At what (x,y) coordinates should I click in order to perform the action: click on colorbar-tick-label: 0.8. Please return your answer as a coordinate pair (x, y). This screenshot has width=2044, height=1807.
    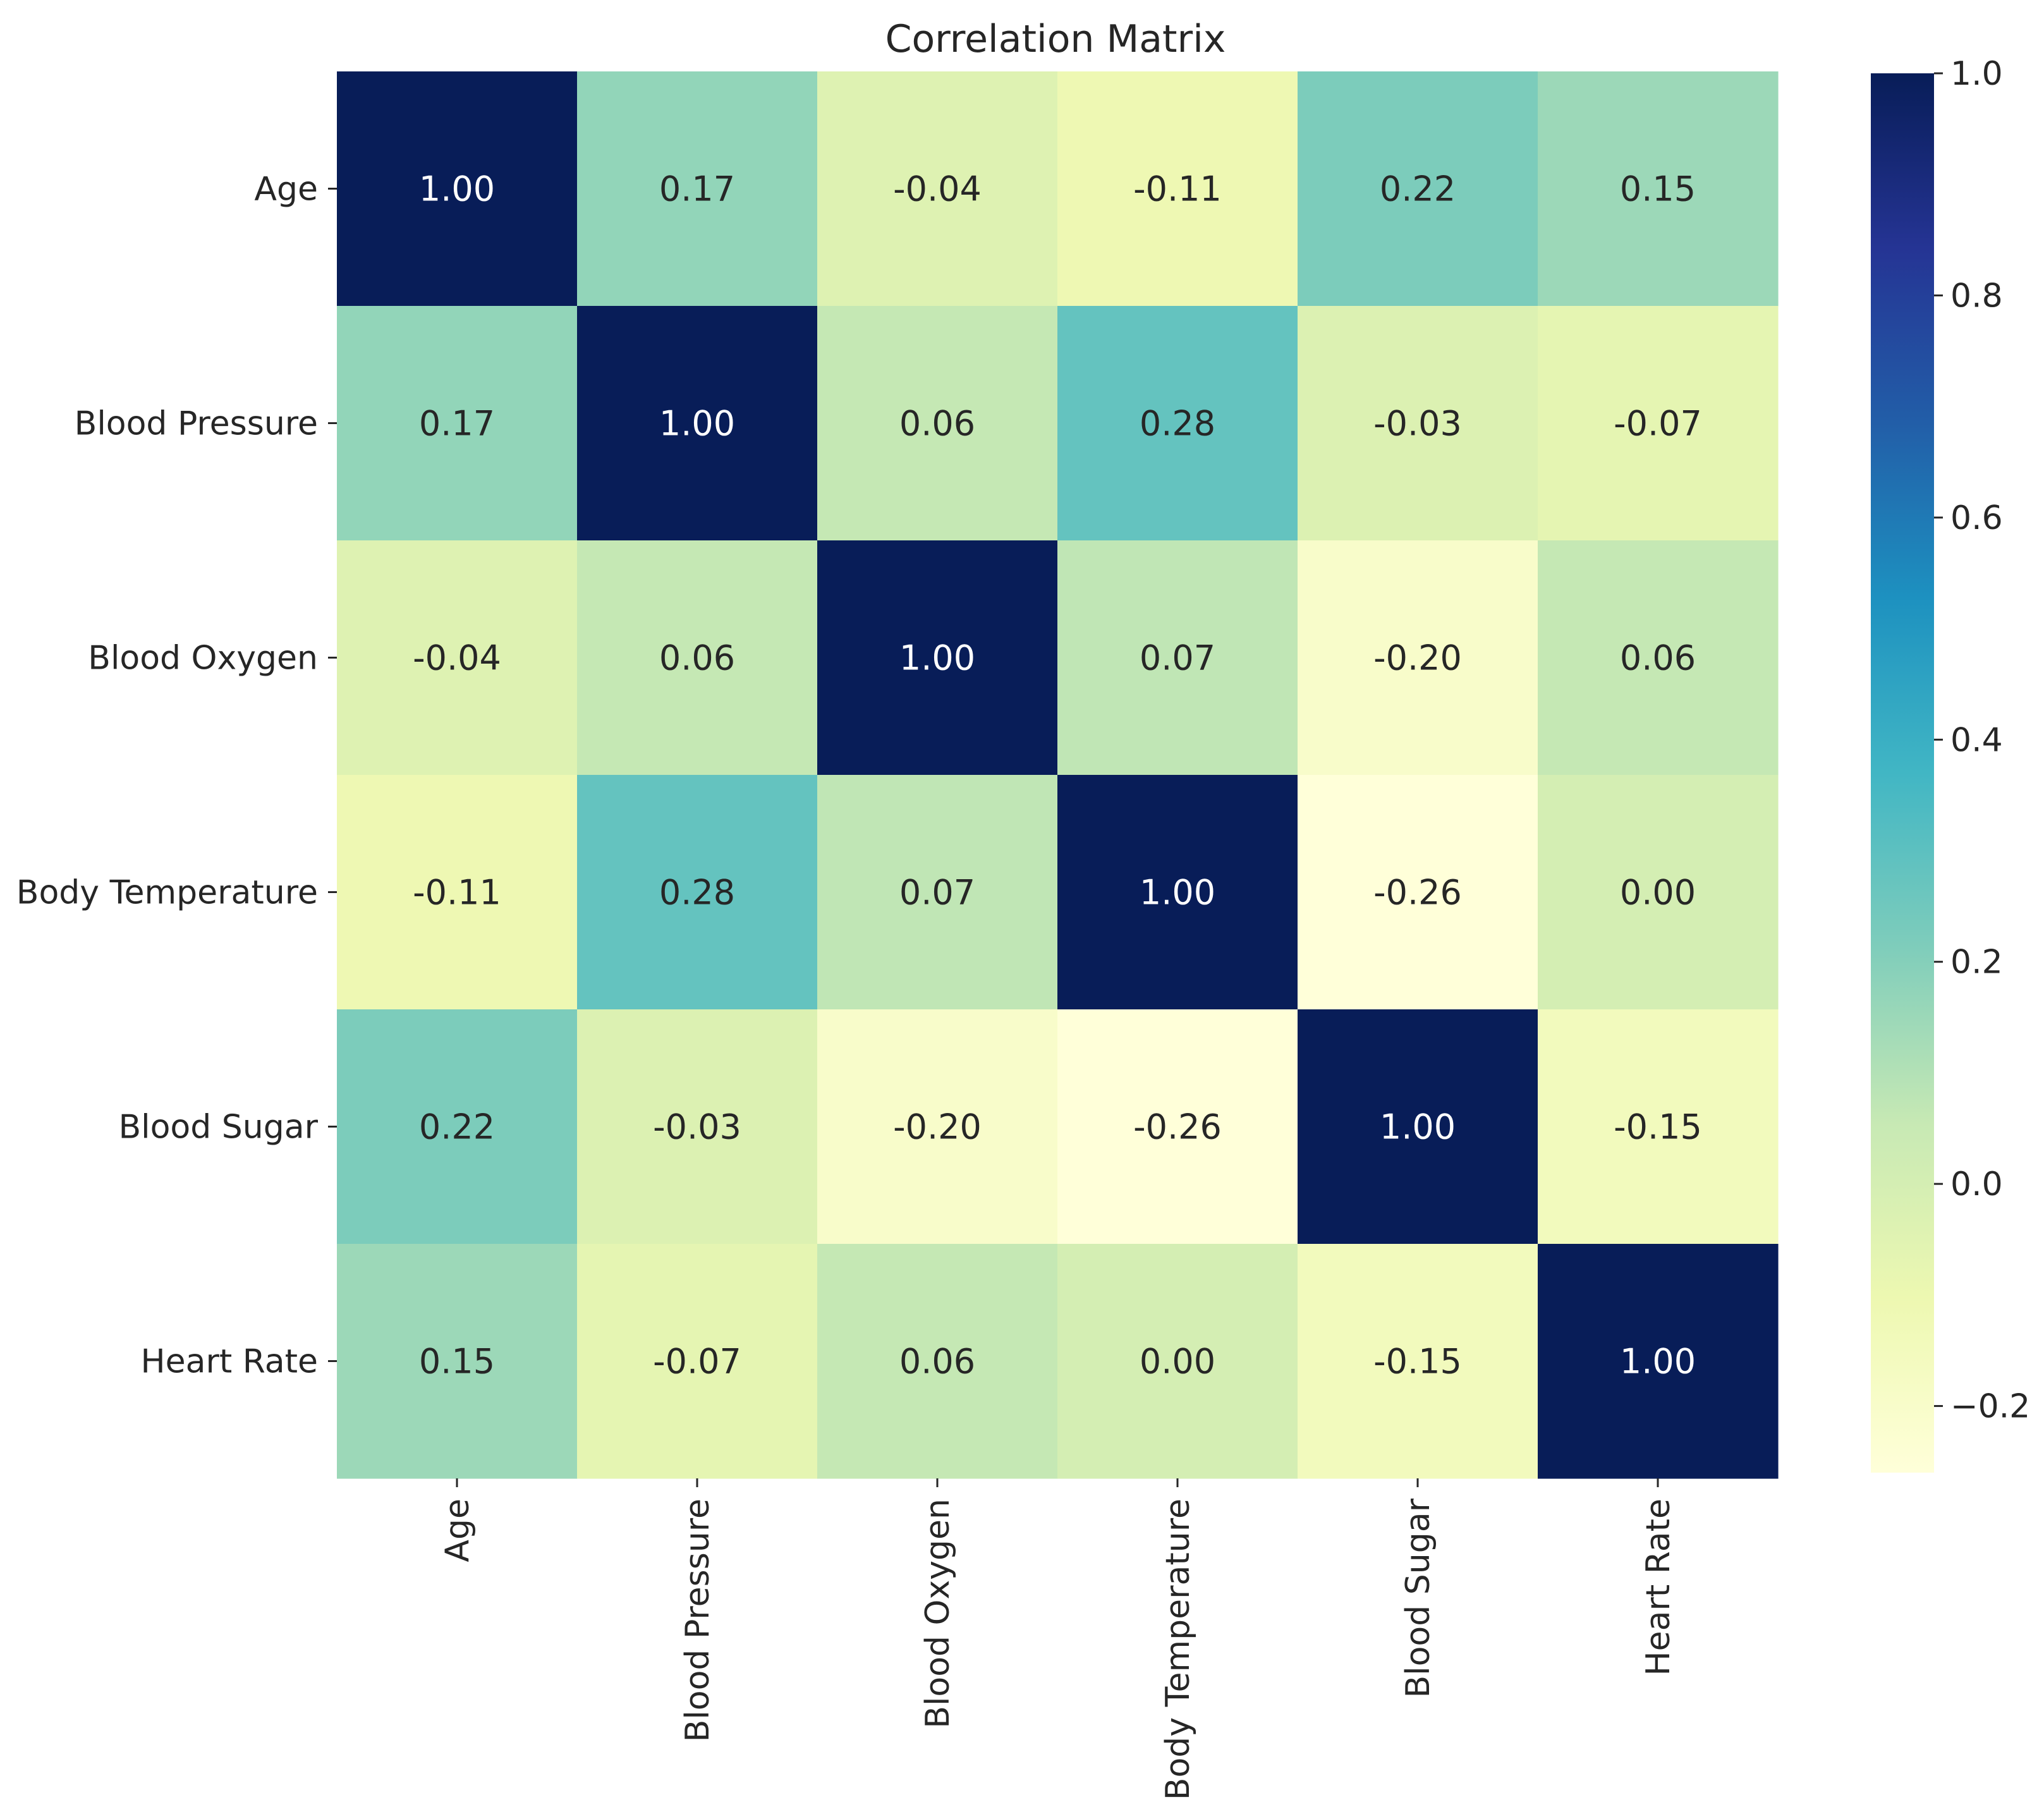
    Looking at the image, I should click on (1977, 296).